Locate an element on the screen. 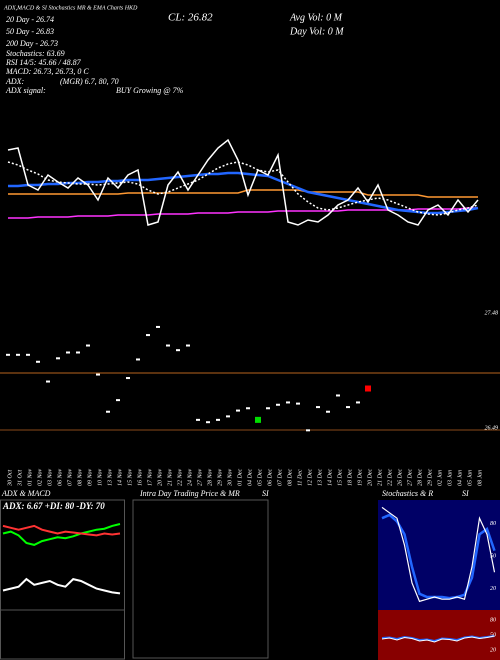 Image resolution: width=500 pixels, height=660 pixels. x-tick-label: 08 Jan is located at coordinates (480, 478).